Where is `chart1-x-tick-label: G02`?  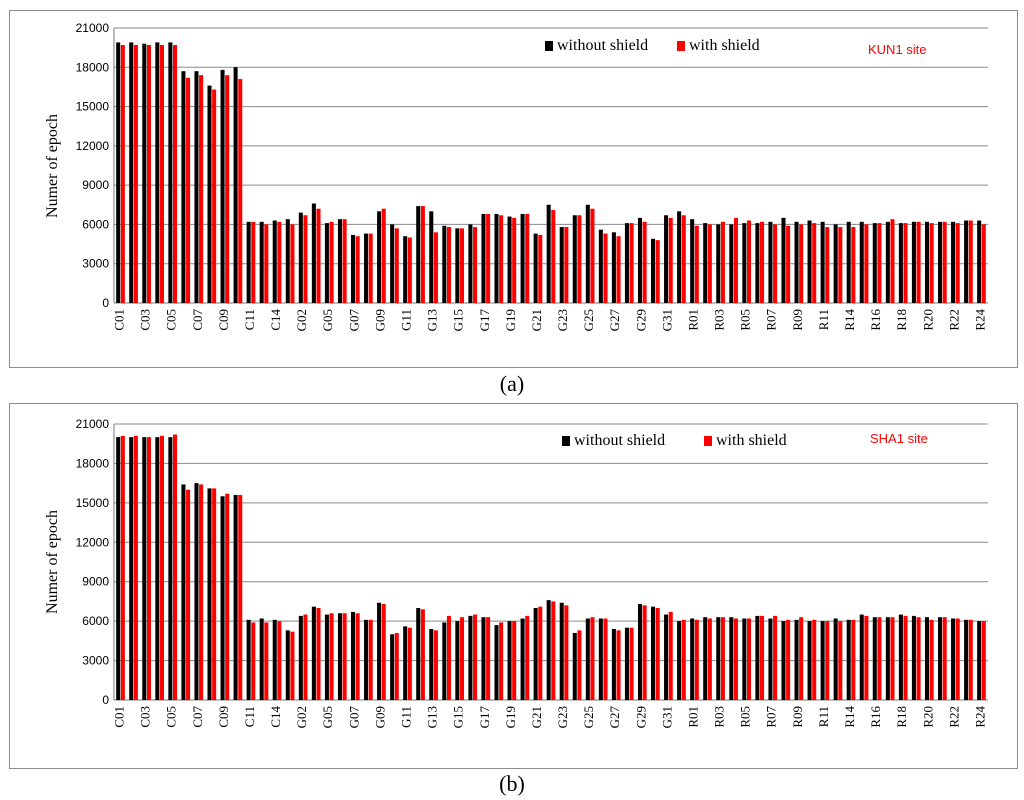
chart1-x-tick-label: G02 is located at coordinates (301, 320).